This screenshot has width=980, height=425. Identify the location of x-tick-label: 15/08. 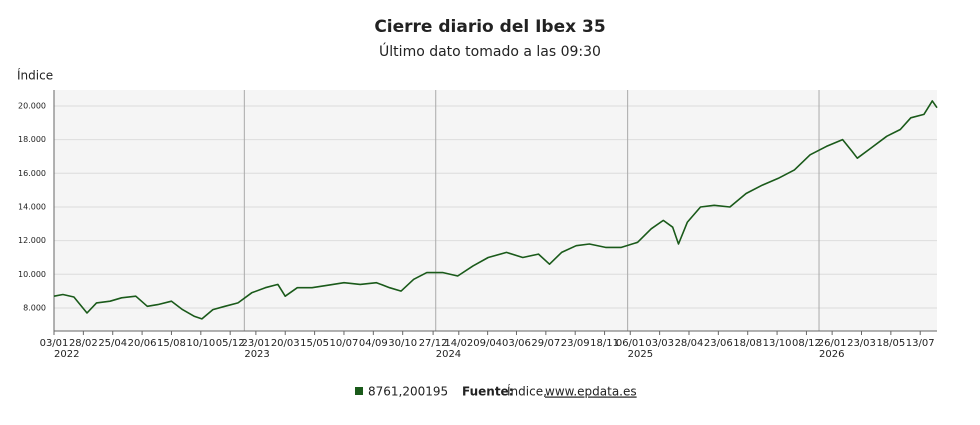
(171, 343).